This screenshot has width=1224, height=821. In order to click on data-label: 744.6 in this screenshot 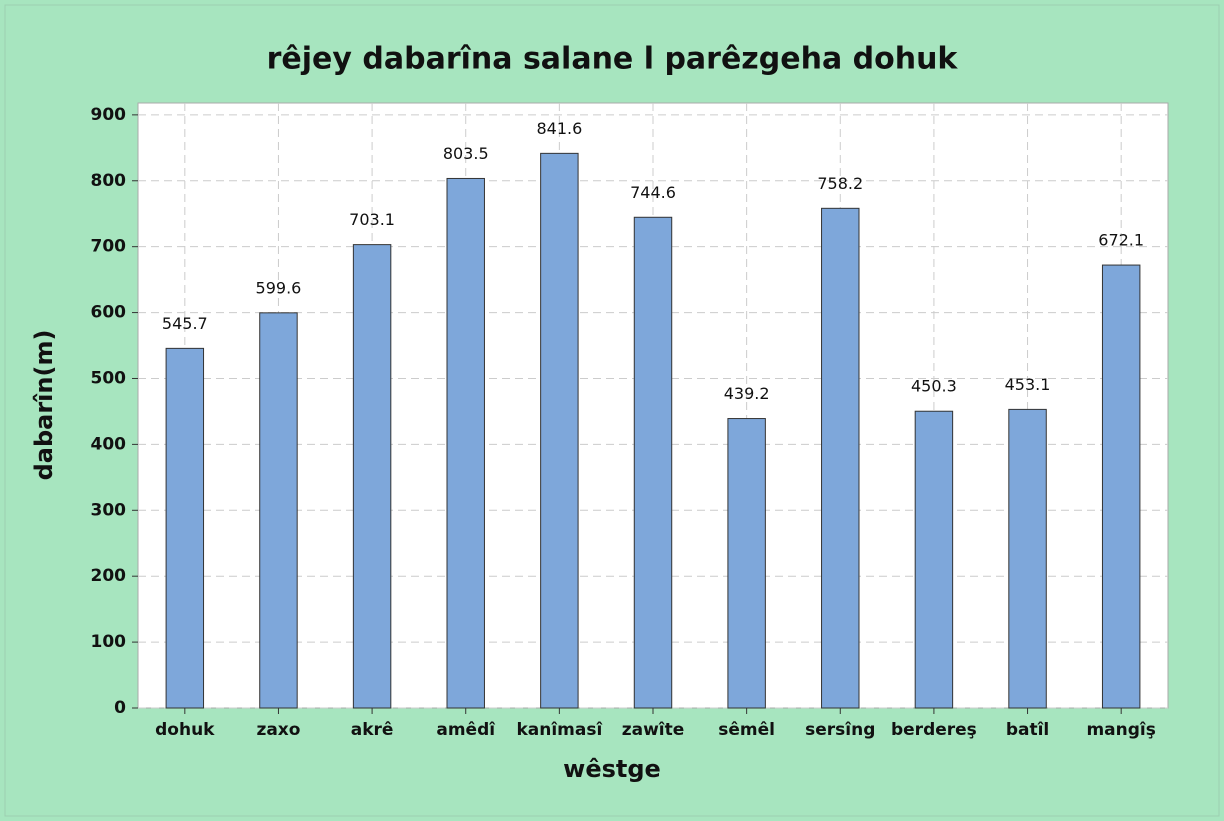, I will do `click(653, 192)`.